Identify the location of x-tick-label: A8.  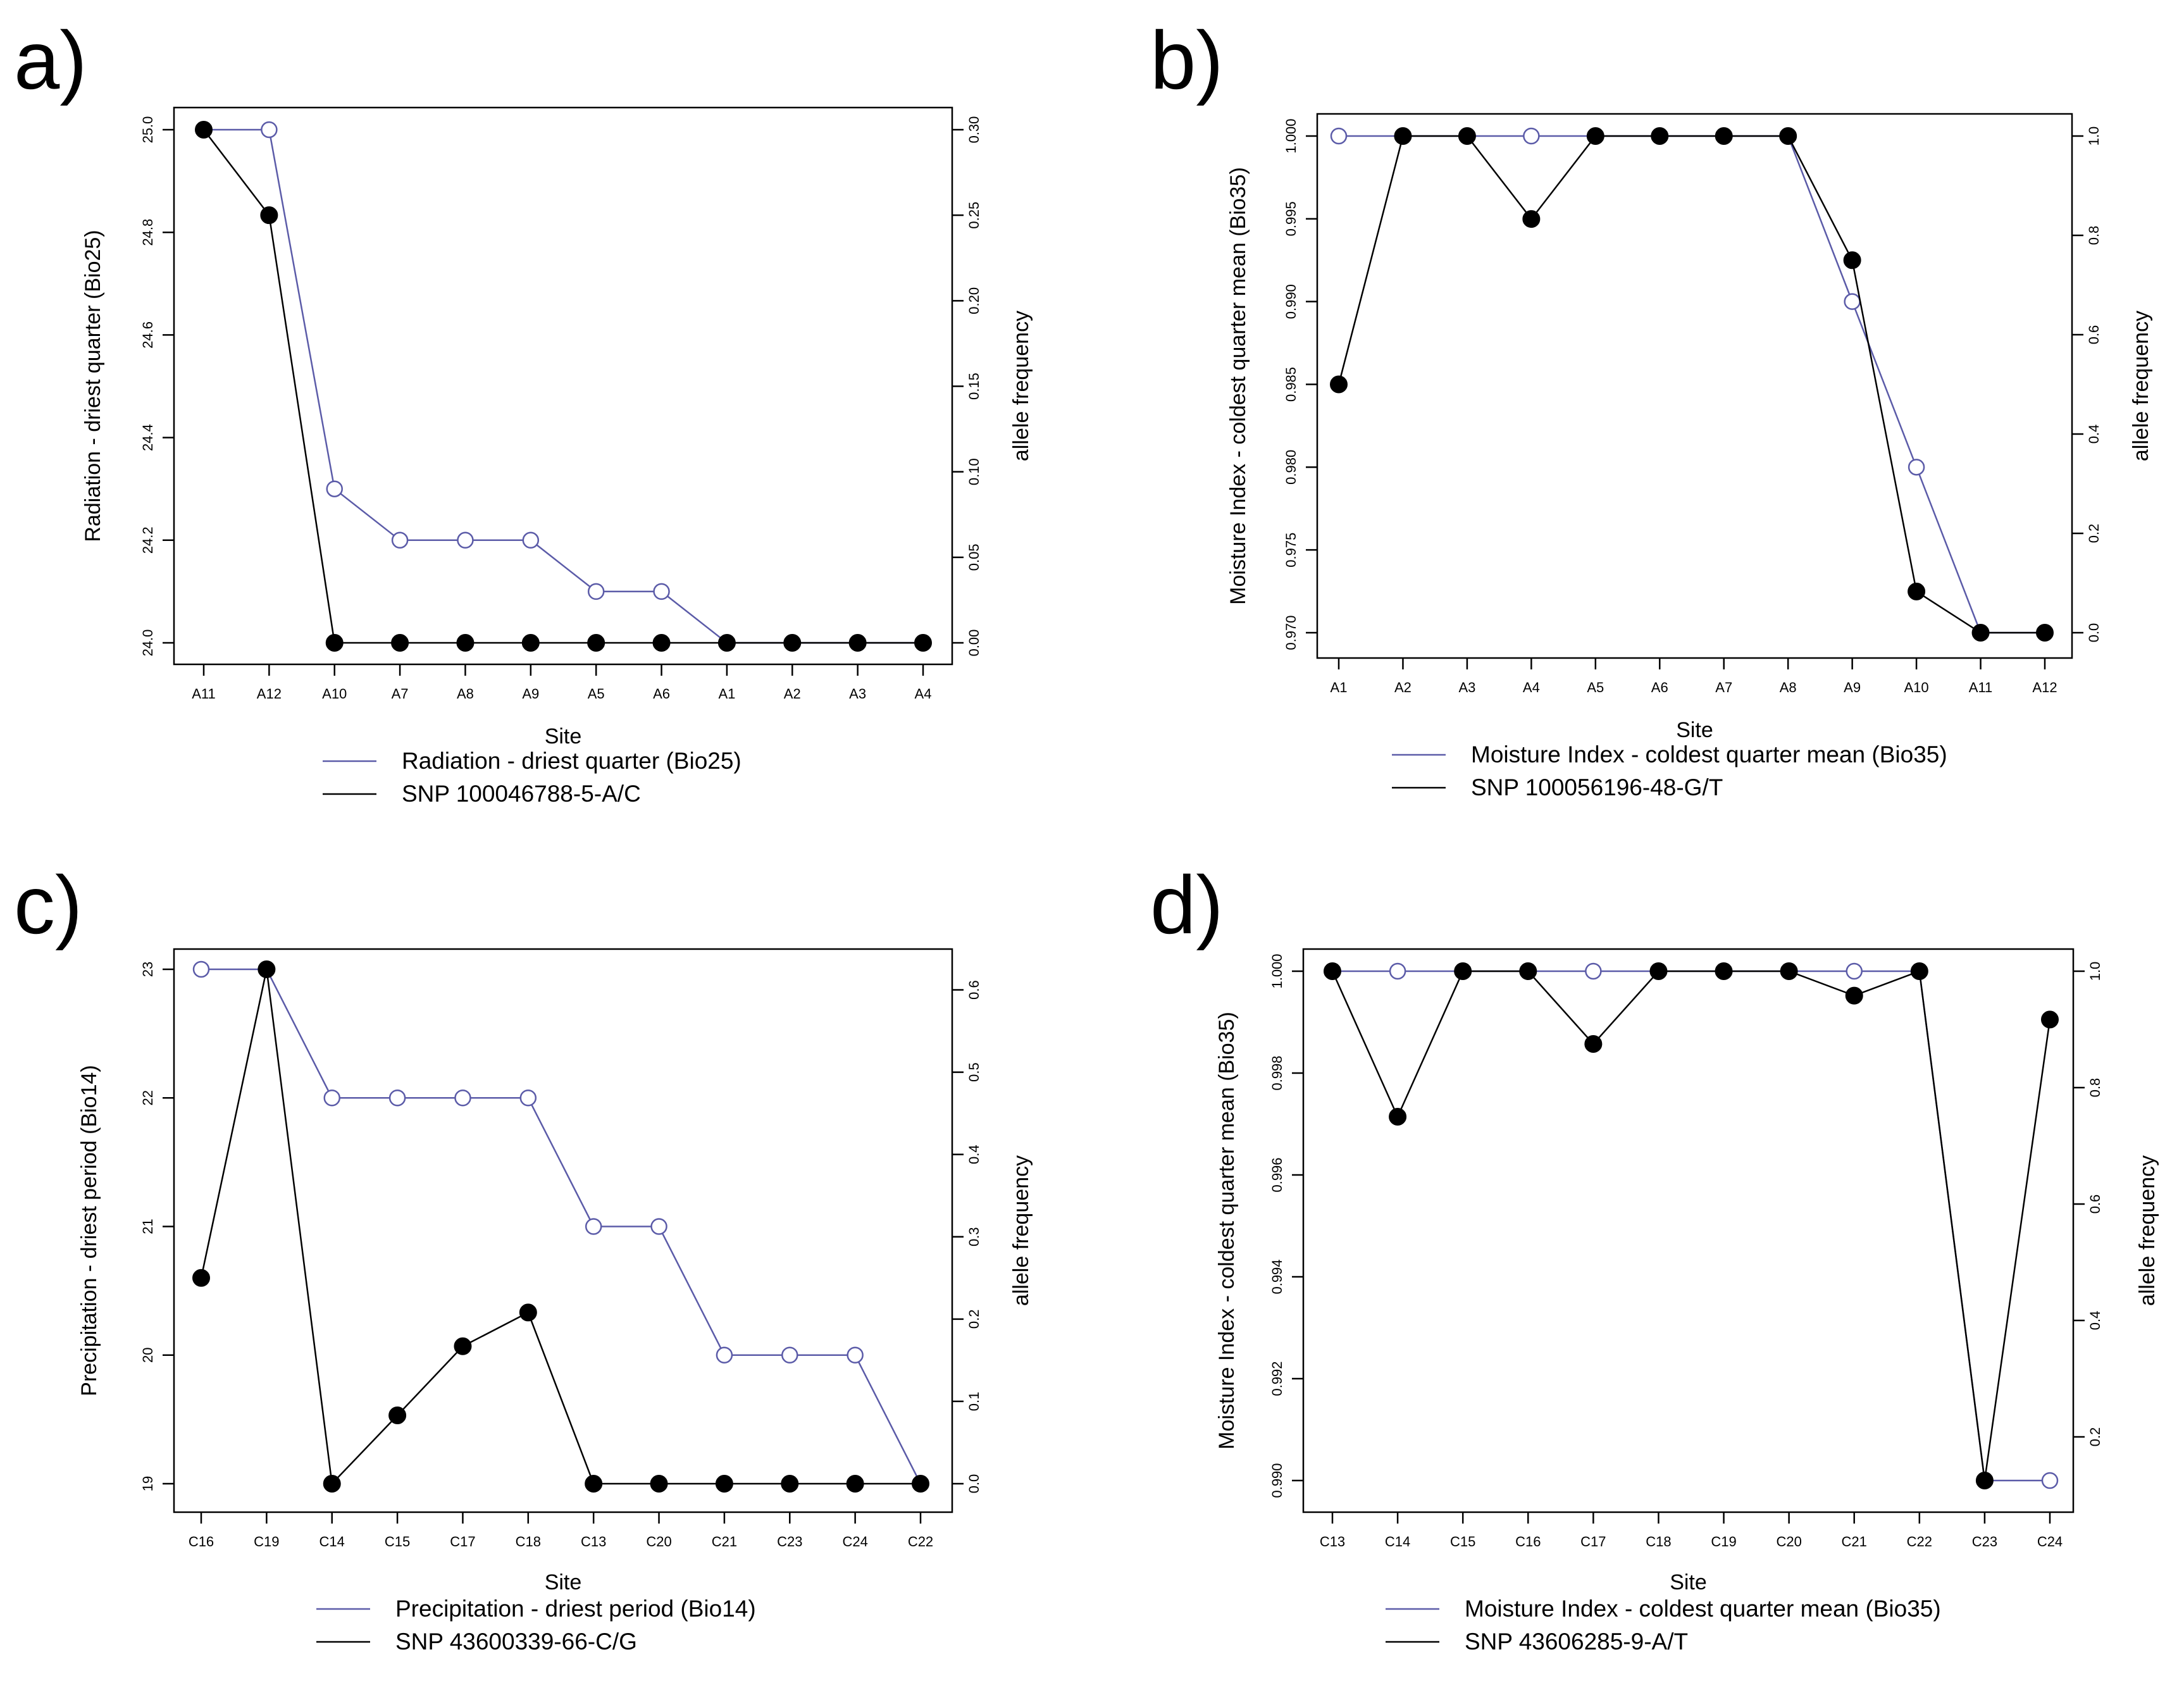
(1788, 687).